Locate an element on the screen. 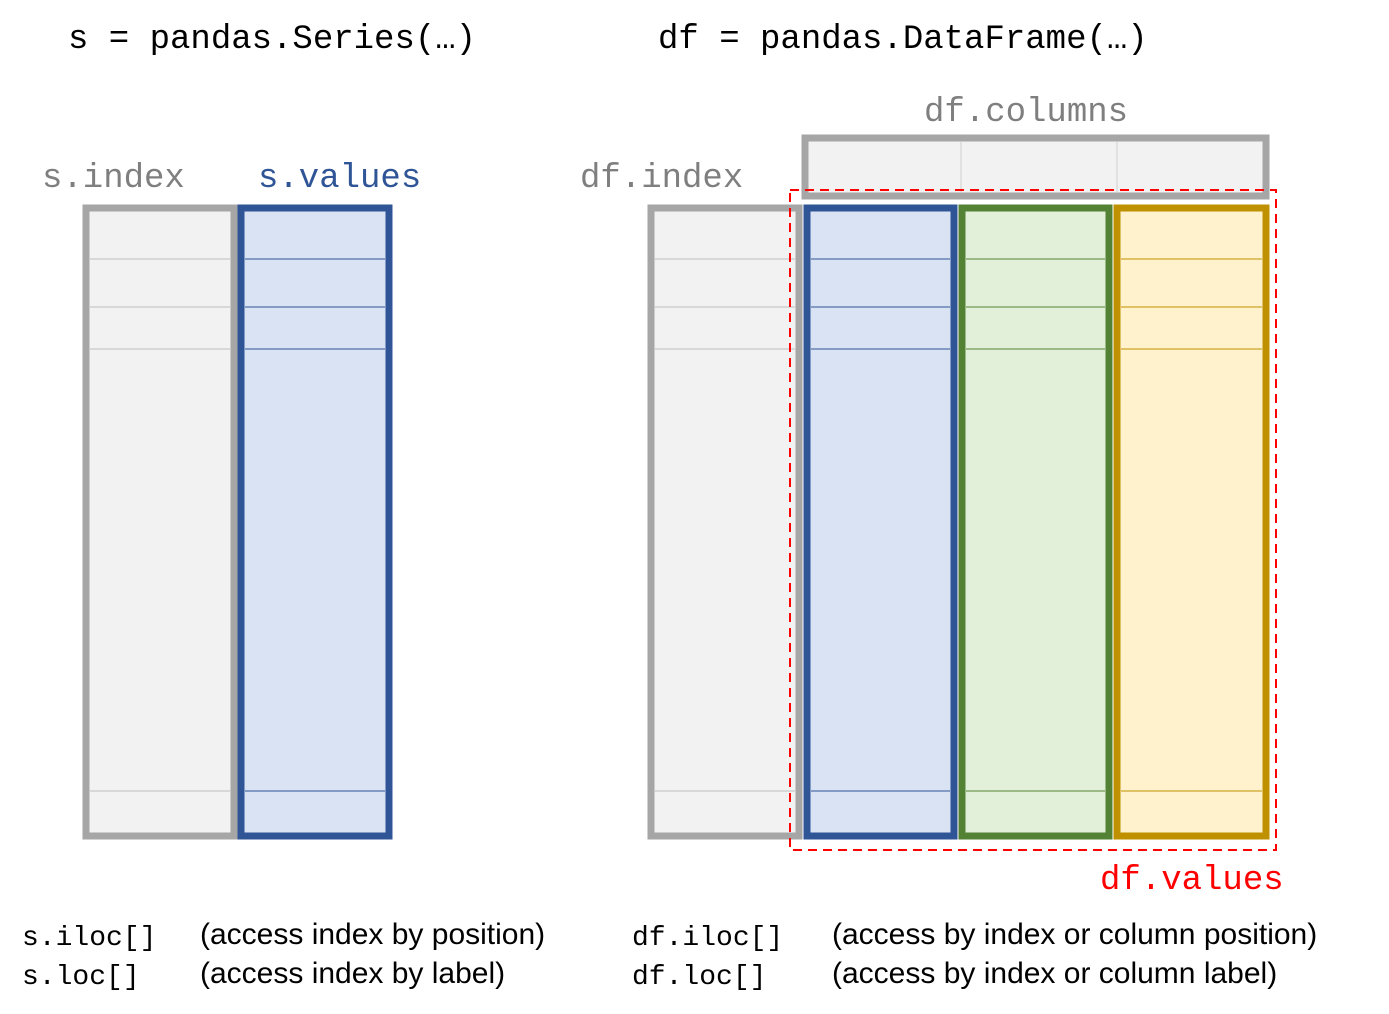 The width and height of the screenshot is (1389, 1014). series-loc-description: (access index by label) is located at coordinates (352, 973).